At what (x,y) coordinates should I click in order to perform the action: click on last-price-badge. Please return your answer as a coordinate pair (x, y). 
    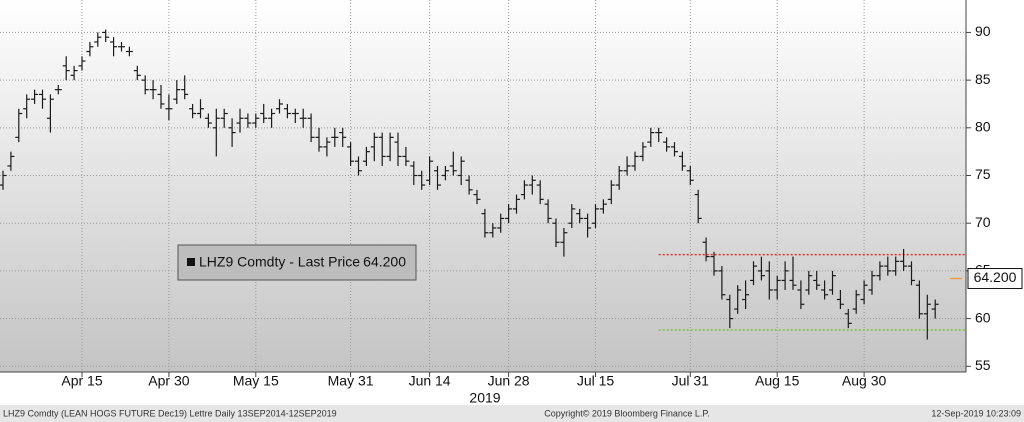
    Looking at the image, I should click on (995, 279).